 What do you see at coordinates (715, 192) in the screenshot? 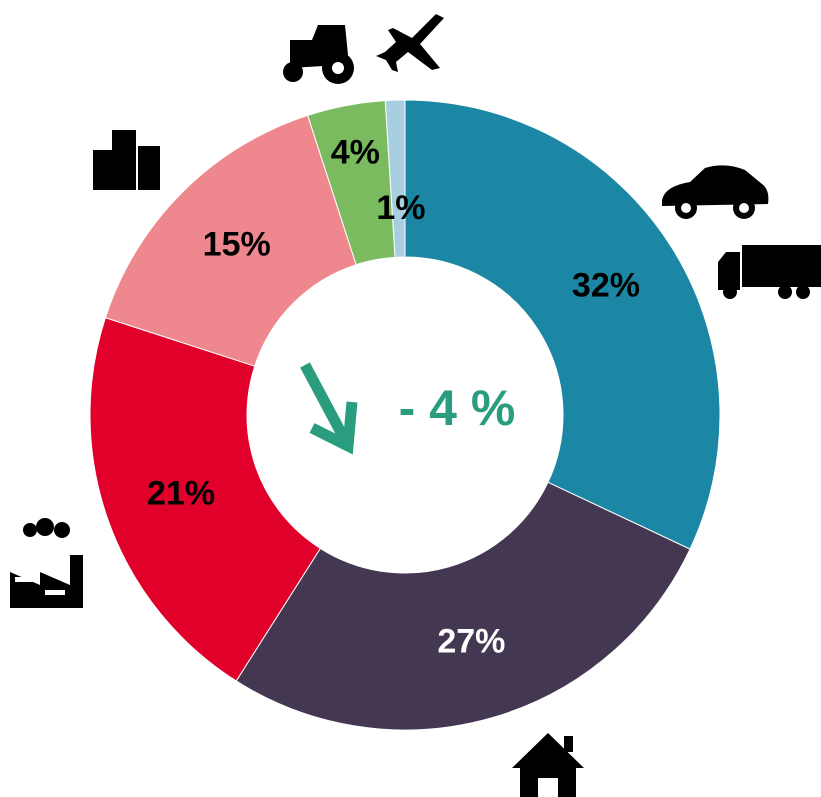
I see `icon-car` at bounding box center [715, 192].